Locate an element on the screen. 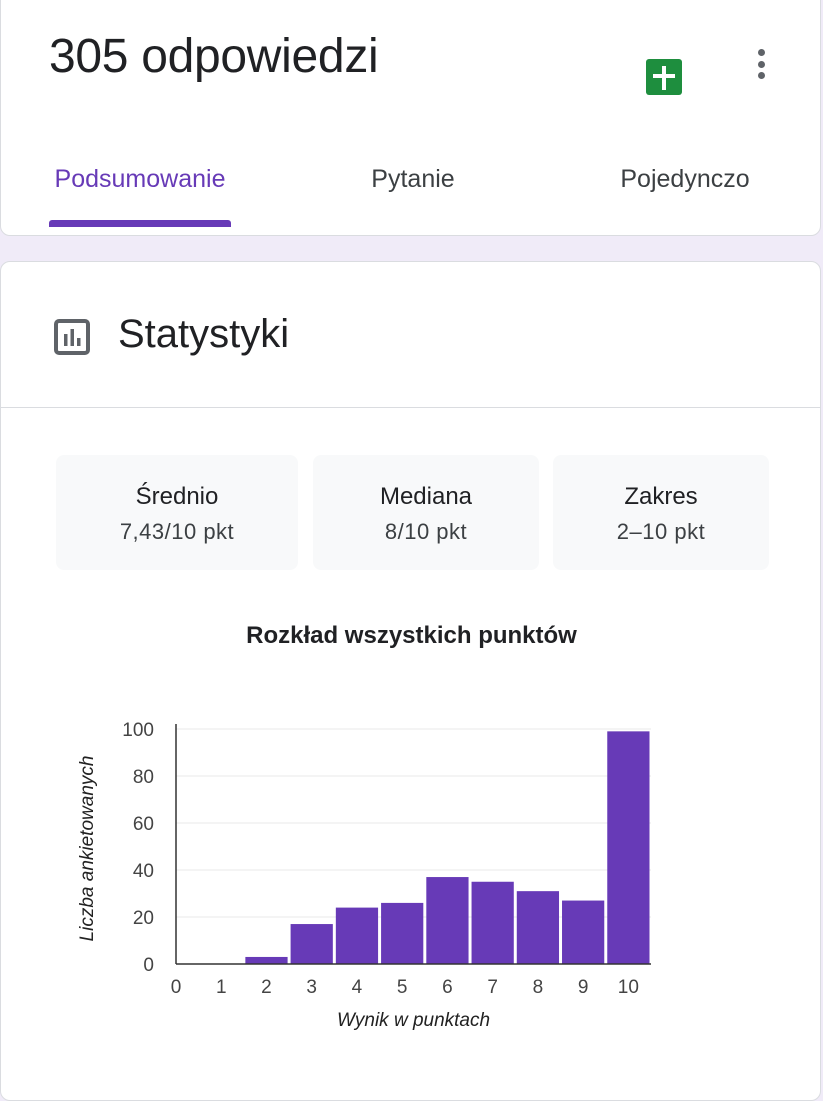 The image size is (823, 1101). active-tab-indicator is located at coordinates (140, 223).